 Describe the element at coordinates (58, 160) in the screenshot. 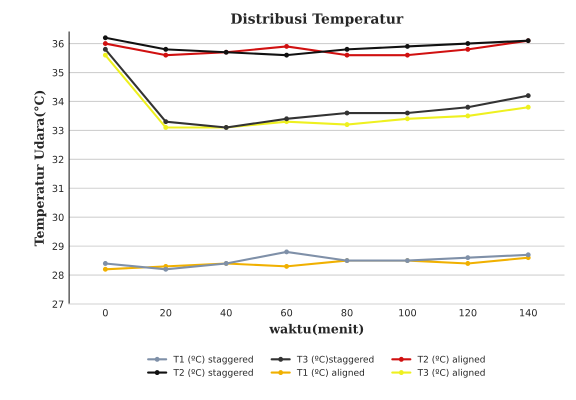

I see `y-tick-label: 32` at that location.